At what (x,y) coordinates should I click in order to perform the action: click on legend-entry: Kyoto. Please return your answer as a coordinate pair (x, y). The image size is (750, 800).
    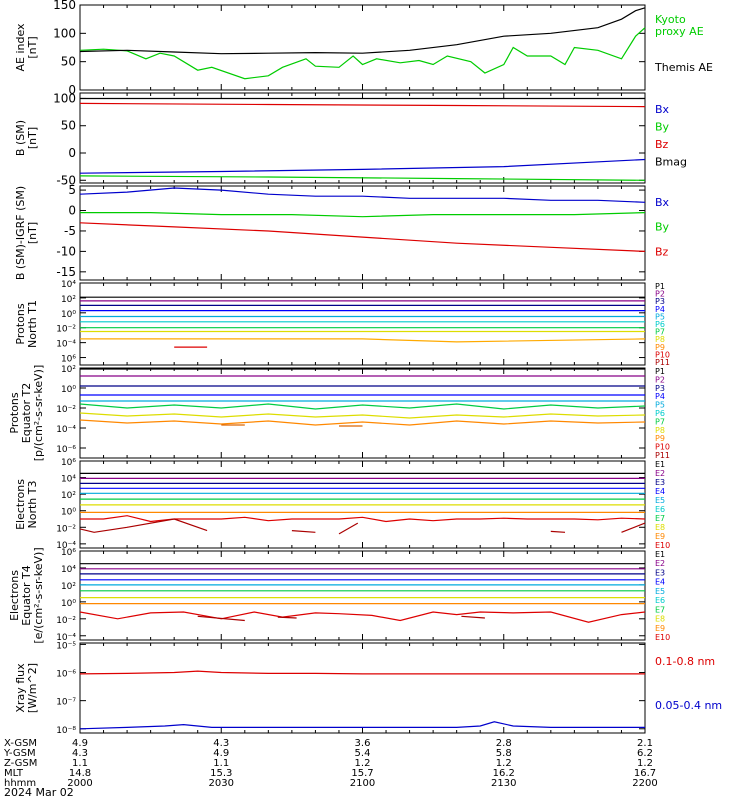
    Looking at the image, I should click on (670, 19).